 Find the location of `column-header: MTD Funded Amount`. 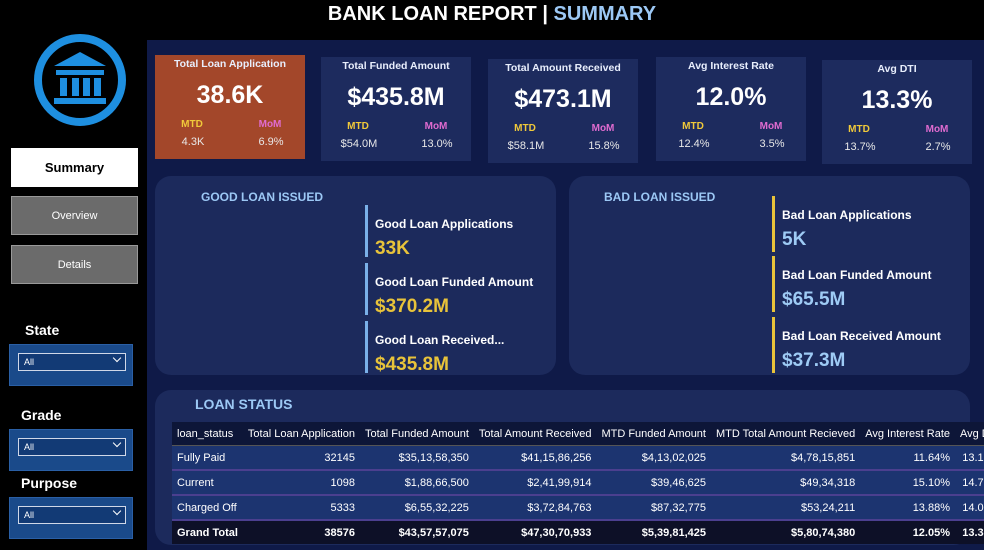

column-header: MTD Funded Amount is located at coordinates (653, 434).